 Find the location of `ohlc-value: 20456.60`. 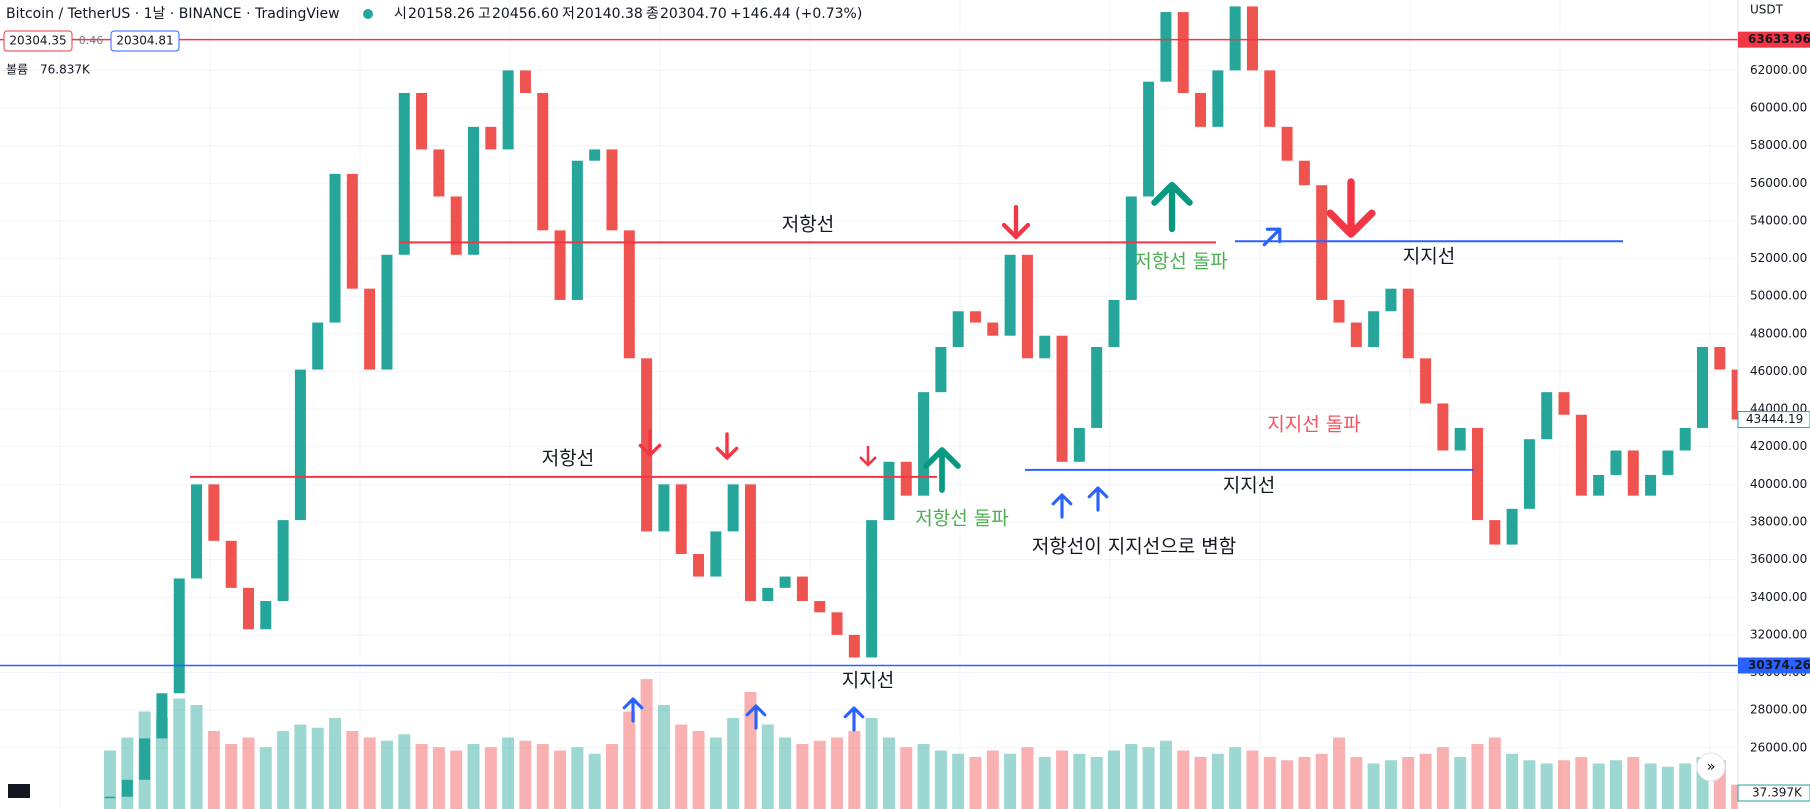

ohlc-value: 20456.60 is located at coordinates (525, 14).